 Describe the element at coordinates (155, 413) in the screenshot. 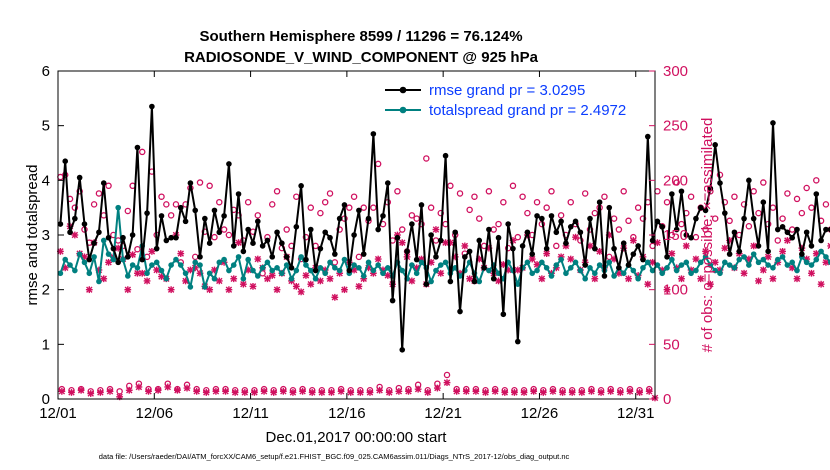

I see `x-tick-label: 12/06` at that location.